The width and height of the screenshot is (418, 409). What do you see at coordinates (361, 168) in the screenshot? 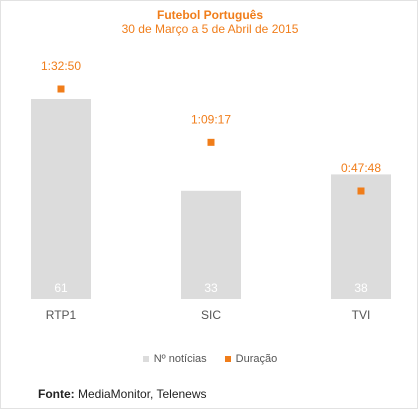
I see `duration-label-tvi: 0:47:48` at bounding box center [361, 168].